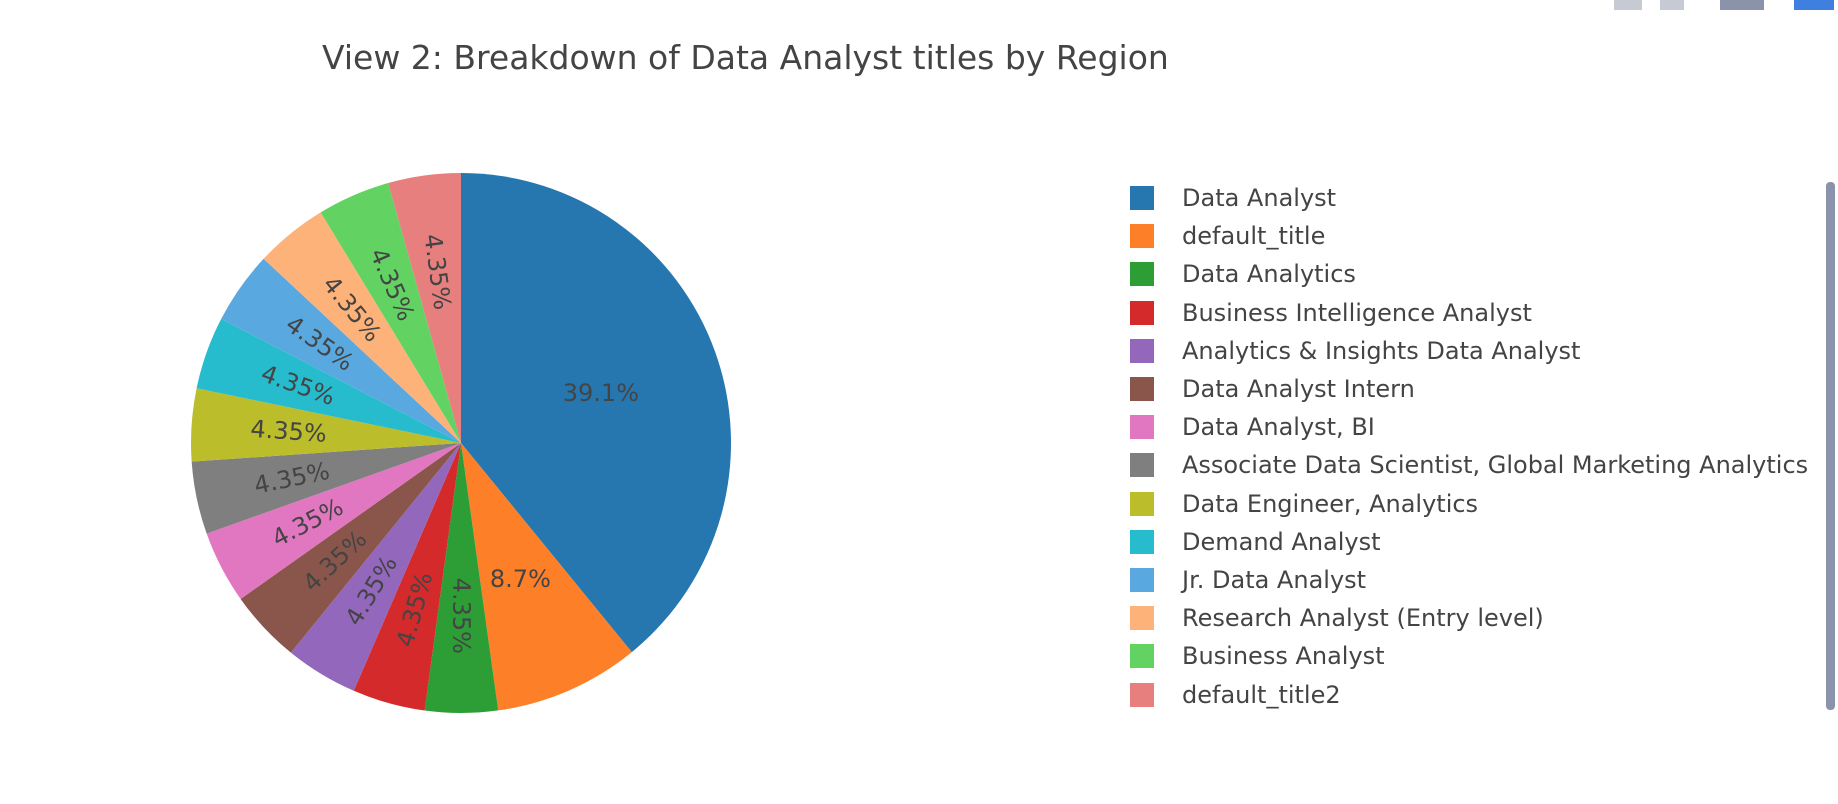  I want to click on legend-item: Data Analyst Intern, so click(1272, 389).